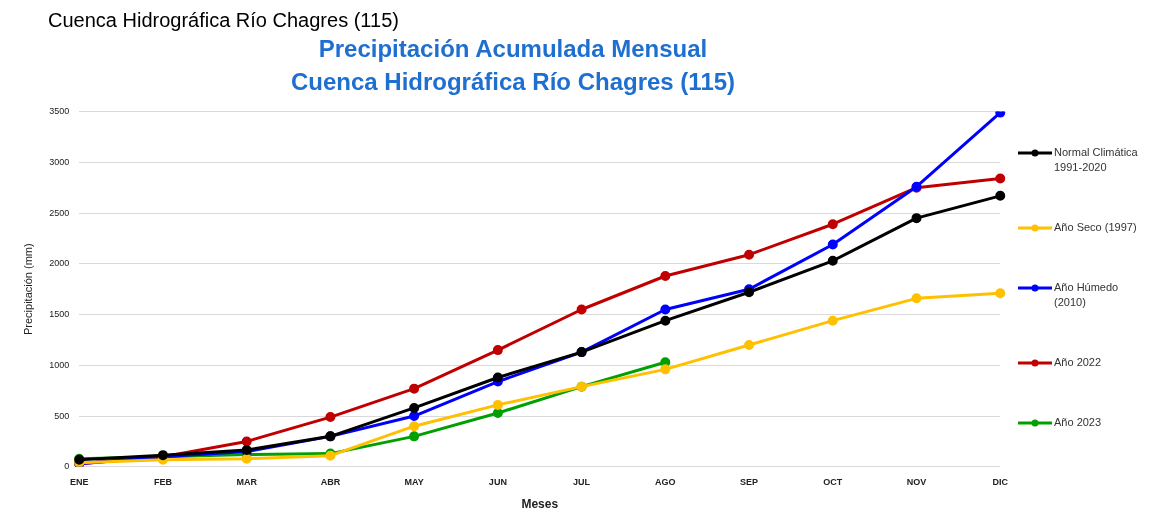 Image resolution: width=1156 pixels, height=523 pixels. I want to click on x-tick-label: ENE, so click(79, 481).